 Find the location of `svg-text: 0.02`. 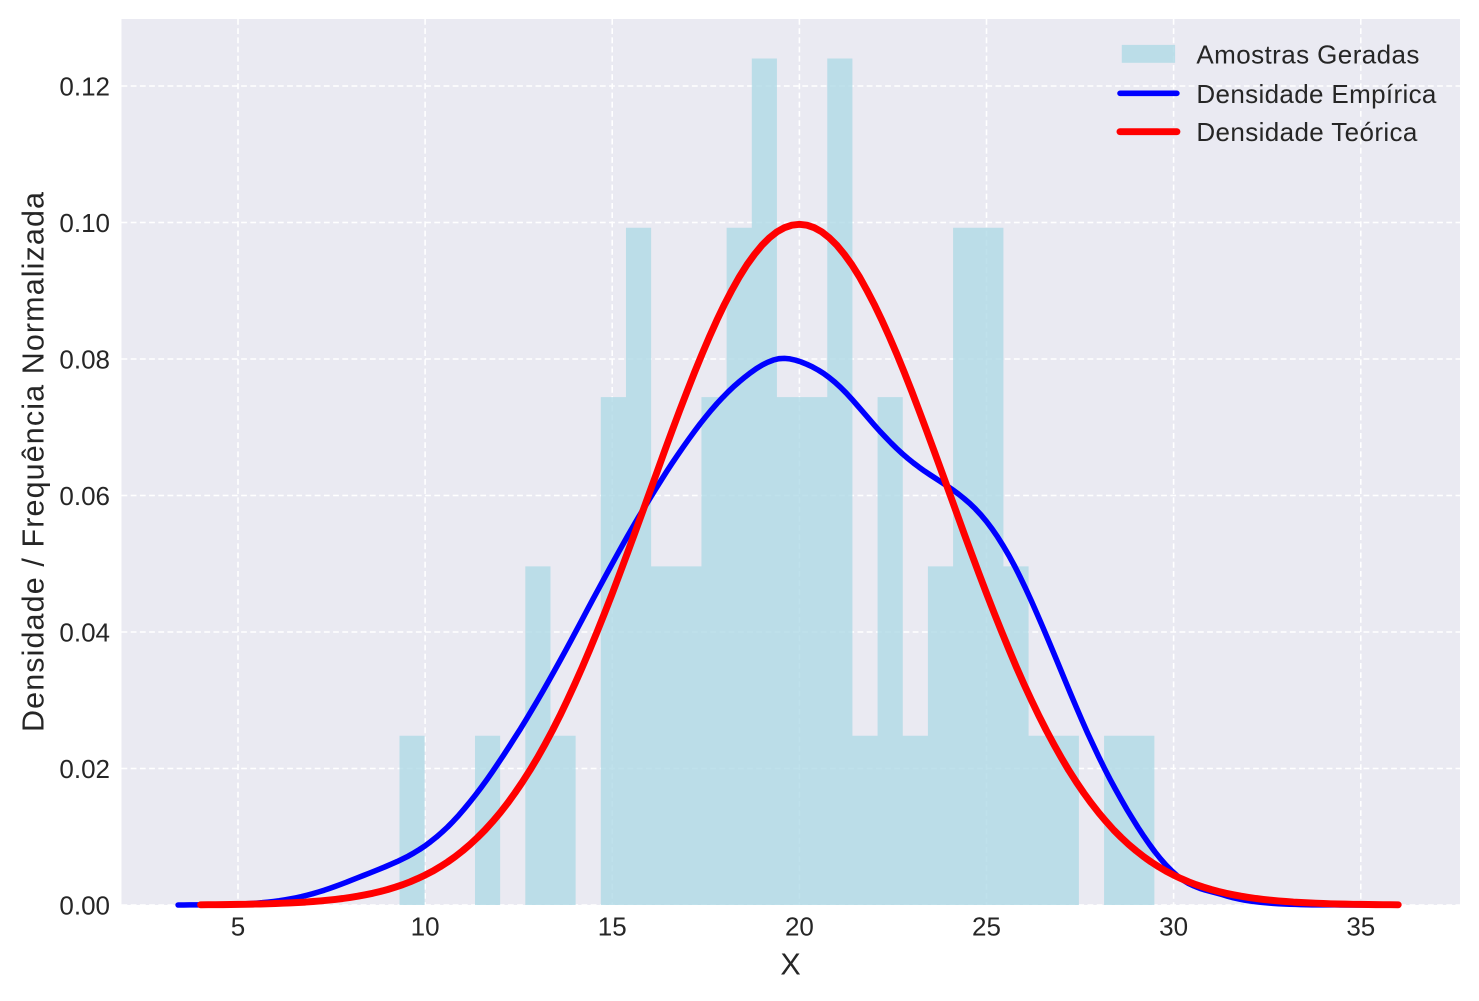

svg-text: 0.02 is located at coordinates (84, 769).